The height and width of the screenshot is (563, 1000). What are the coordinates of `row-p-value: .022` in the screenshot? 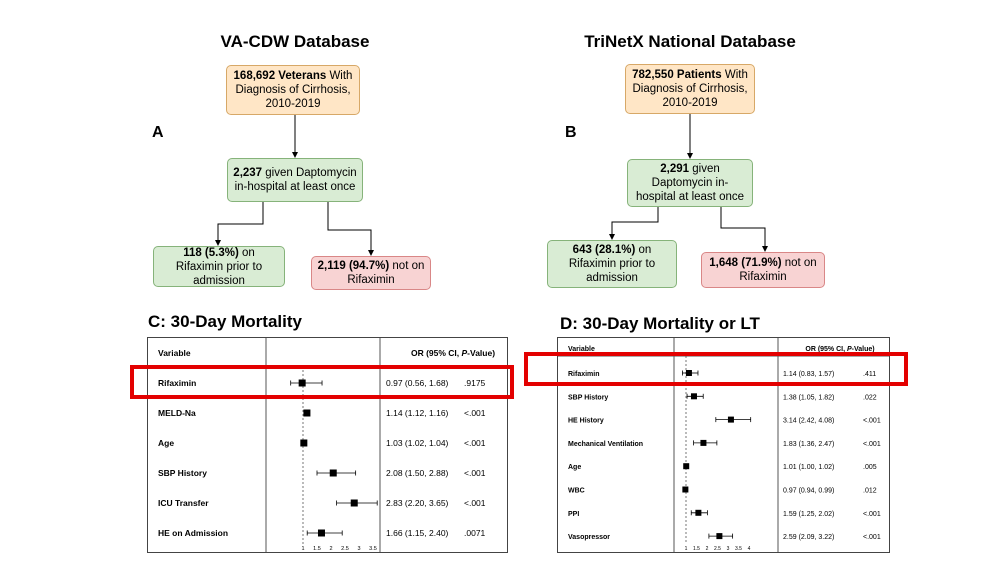 It's located at (870, 397).